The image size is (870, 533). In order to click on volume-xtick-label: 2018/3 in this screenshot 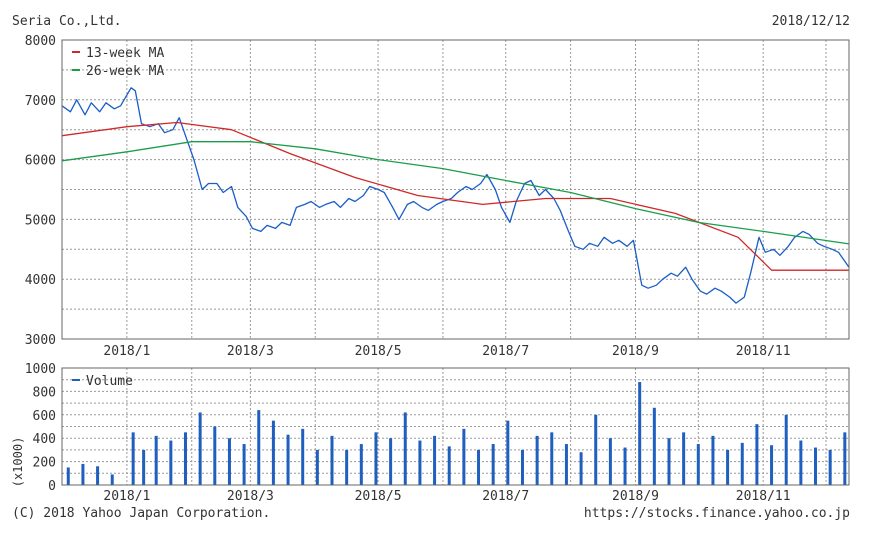, I will do `click(250, 496)`.